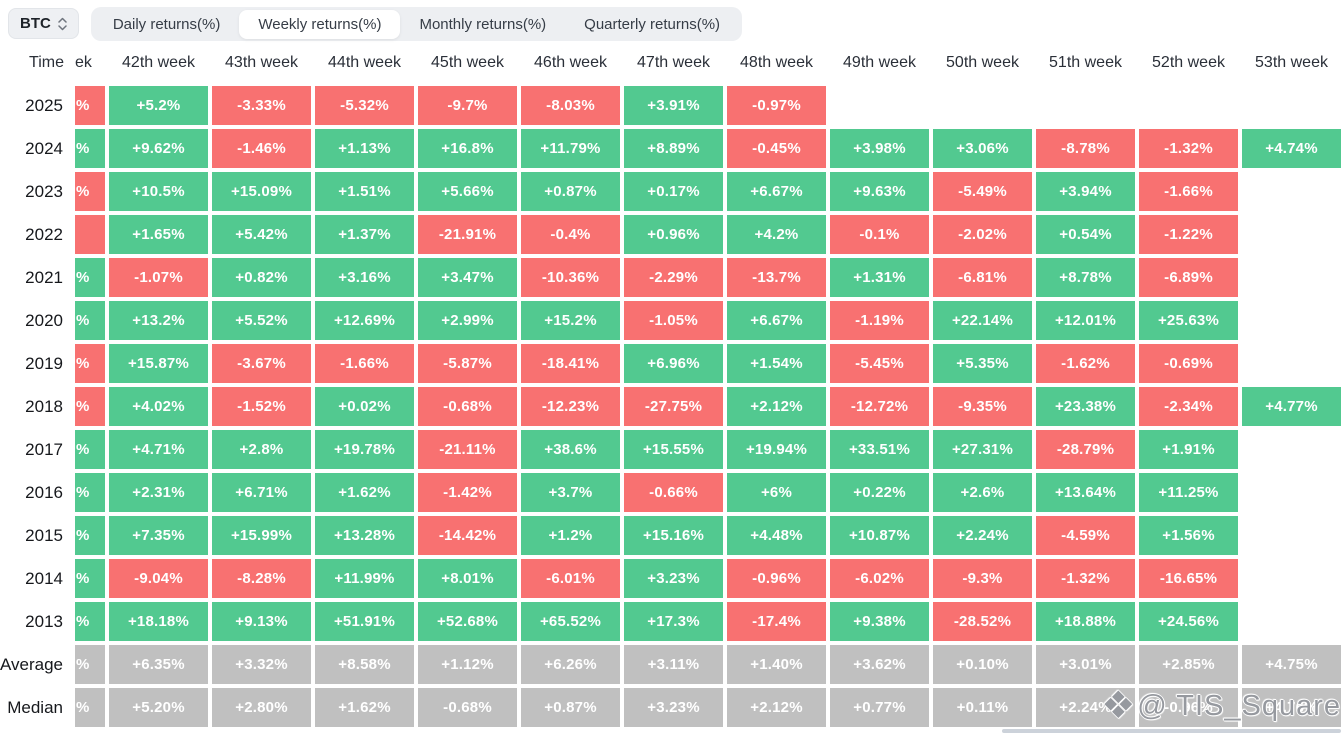 The width and height of the screenshot is (1341, 733). I want to click on return-cell: -5.45%, so click(879, 363).